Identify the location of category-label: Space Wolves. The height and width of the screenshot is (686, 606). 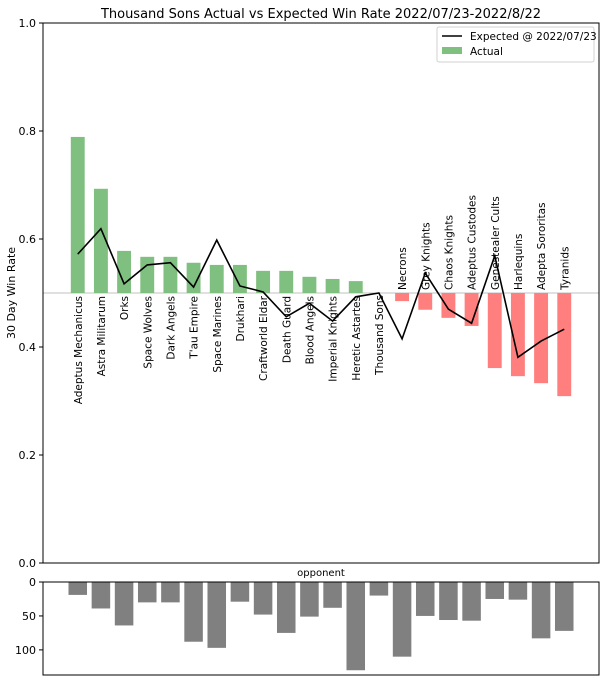
(148, 332).